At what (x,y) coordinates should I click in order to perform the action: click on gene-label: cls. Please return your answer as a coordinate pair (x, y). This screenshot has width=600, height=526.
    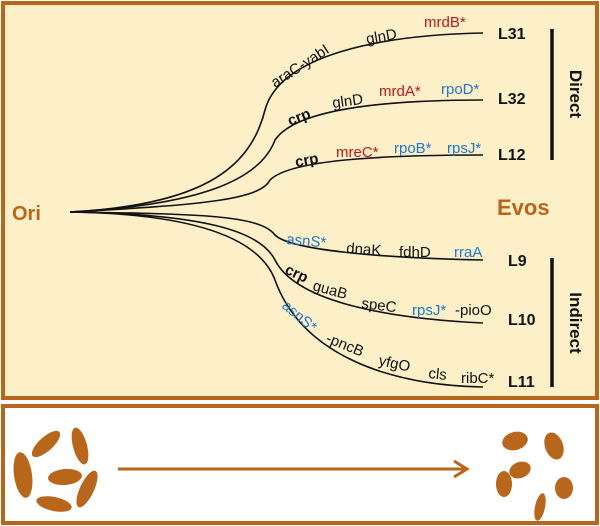
    Looking at the image, I should click on (438, 374).